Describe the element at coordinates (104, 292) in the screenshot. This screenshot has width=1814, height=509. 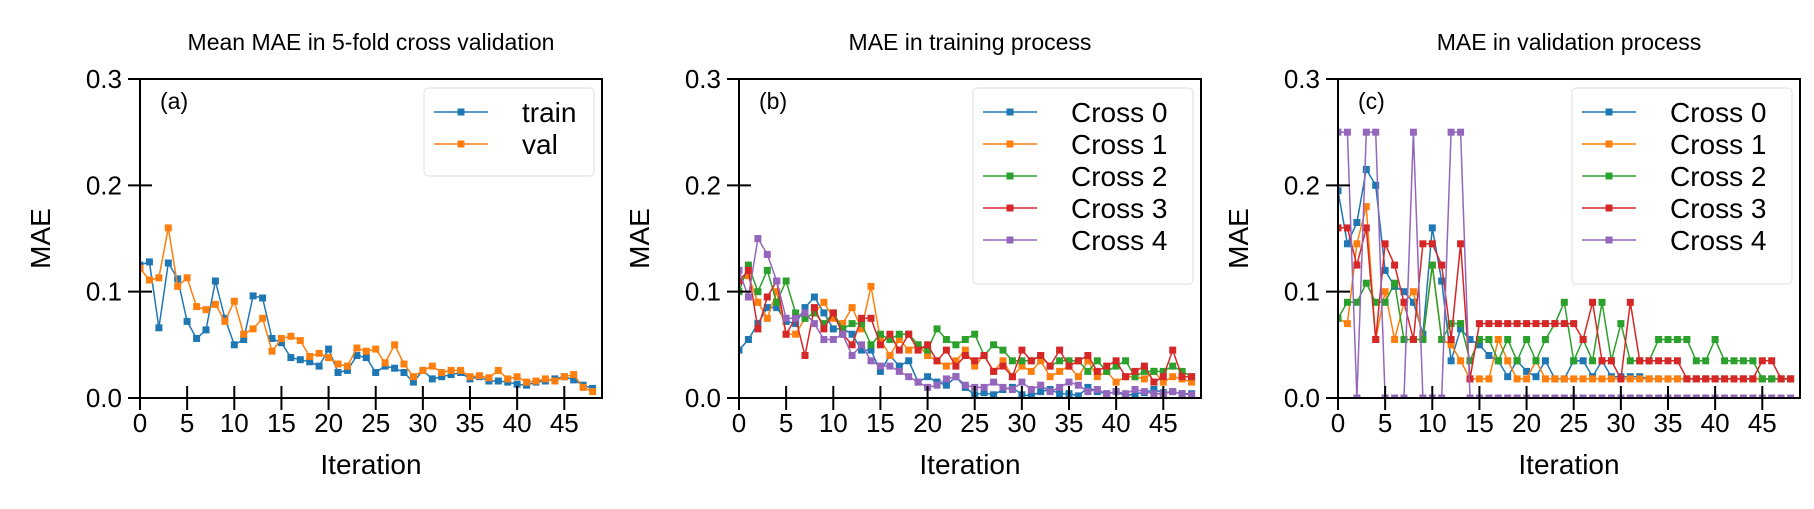
I see `y-tick-label: 0.1` at that location.